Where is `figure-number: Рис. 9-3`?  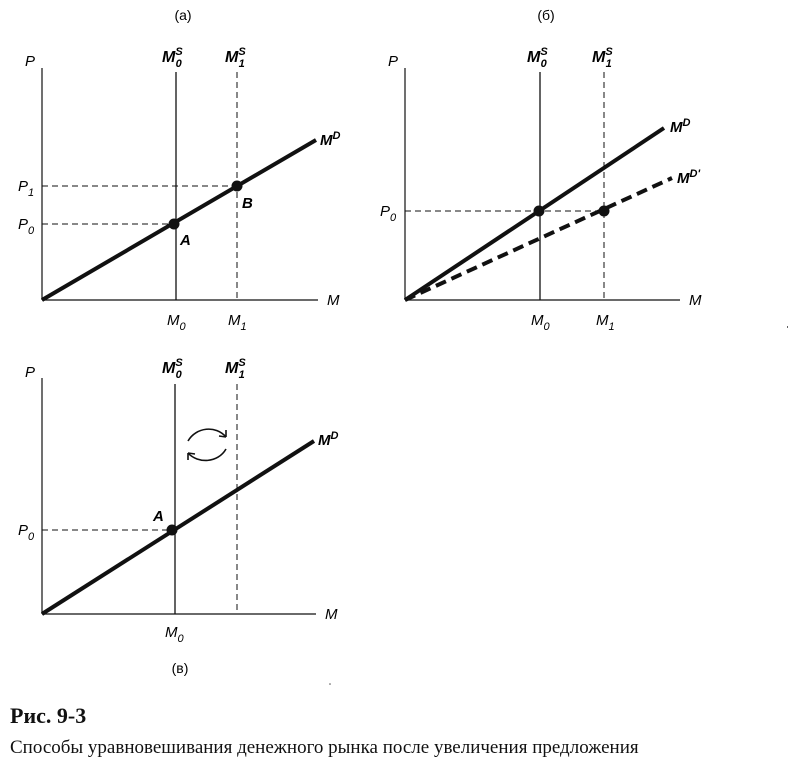 figure-number: Рис. 9-3 is located at coordinates (48, 715).